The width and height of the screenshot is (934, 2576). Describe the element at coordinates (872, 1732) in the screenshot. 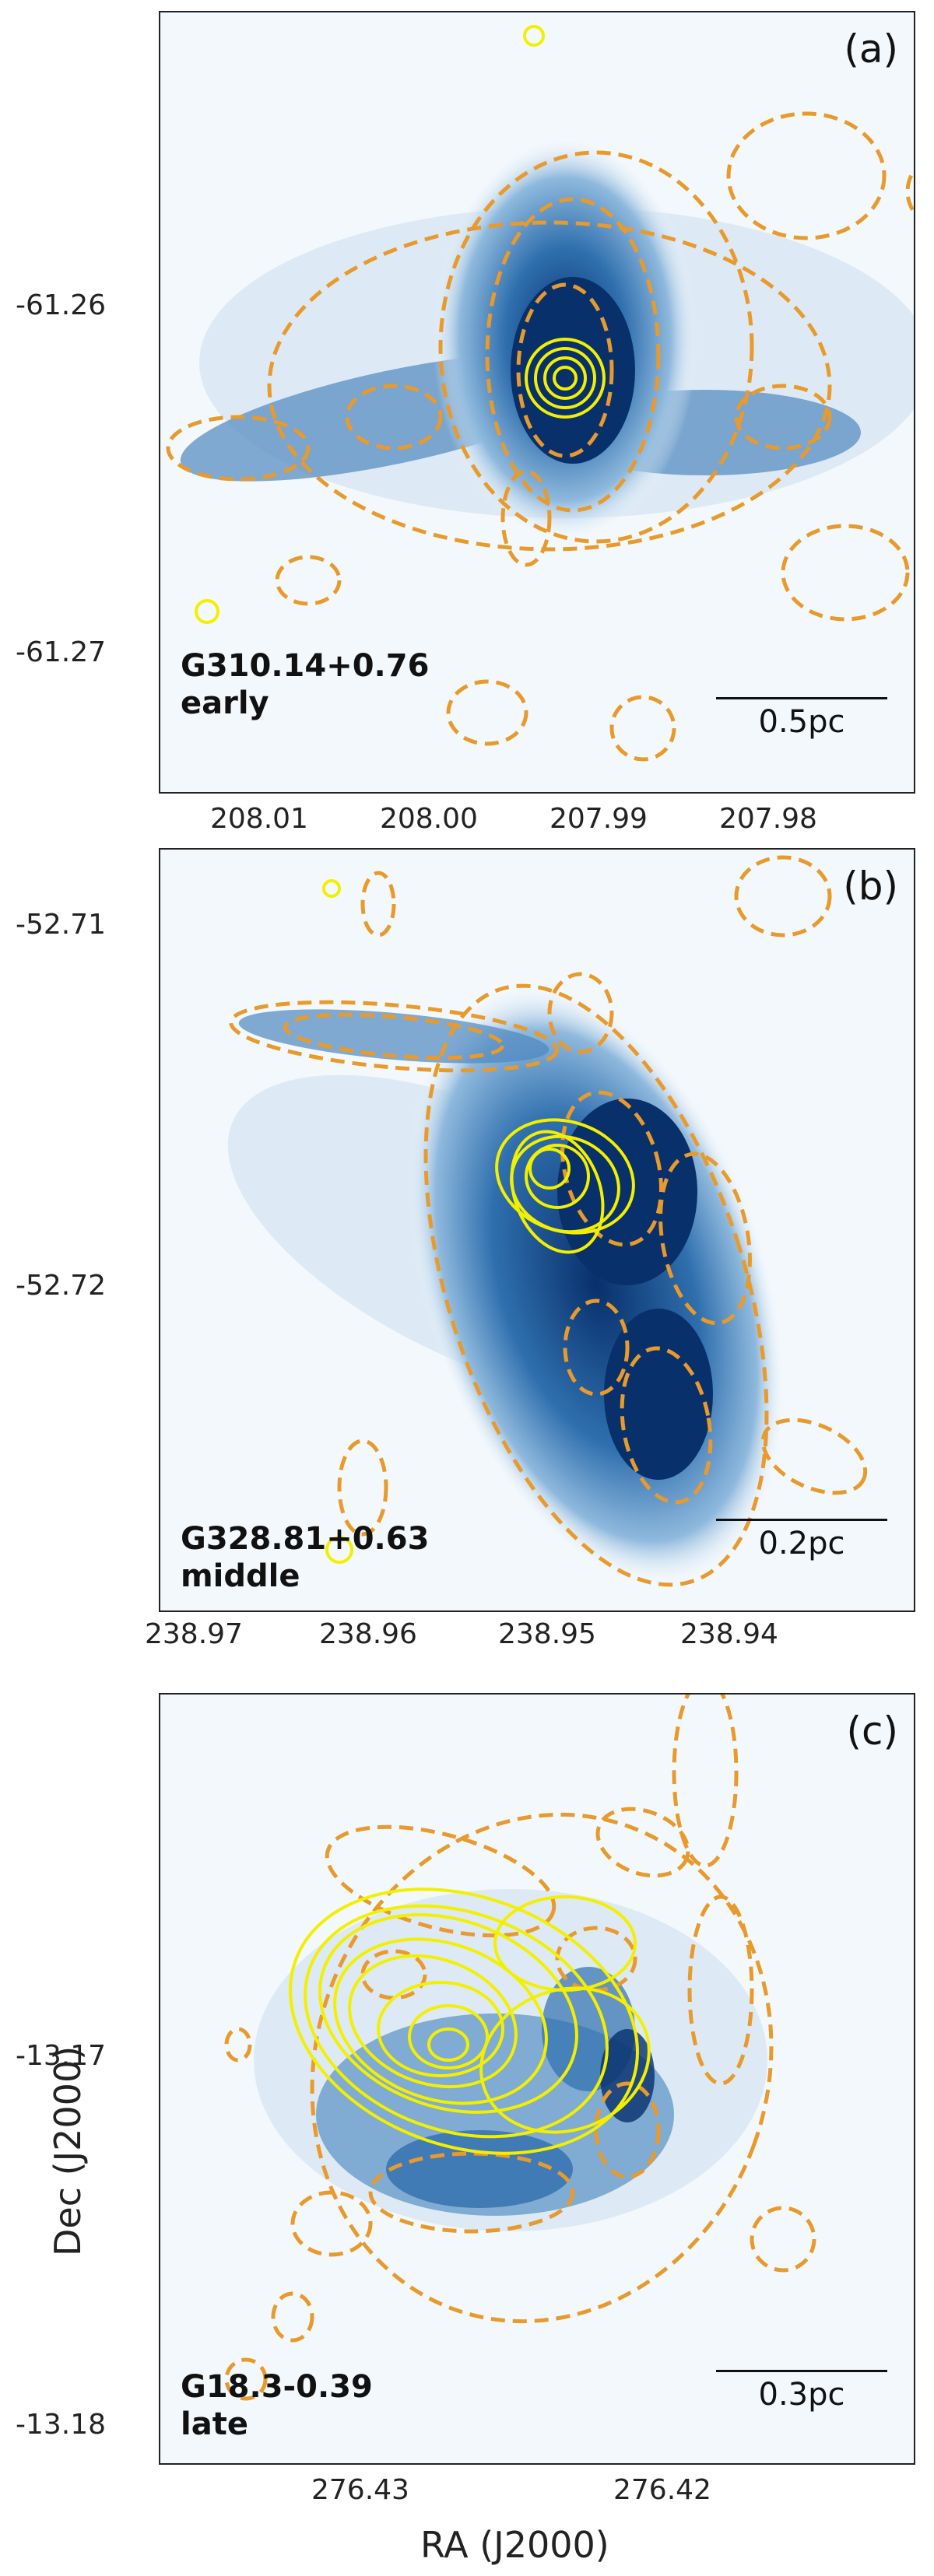

I see `panel-c-label: (c)` at that location.